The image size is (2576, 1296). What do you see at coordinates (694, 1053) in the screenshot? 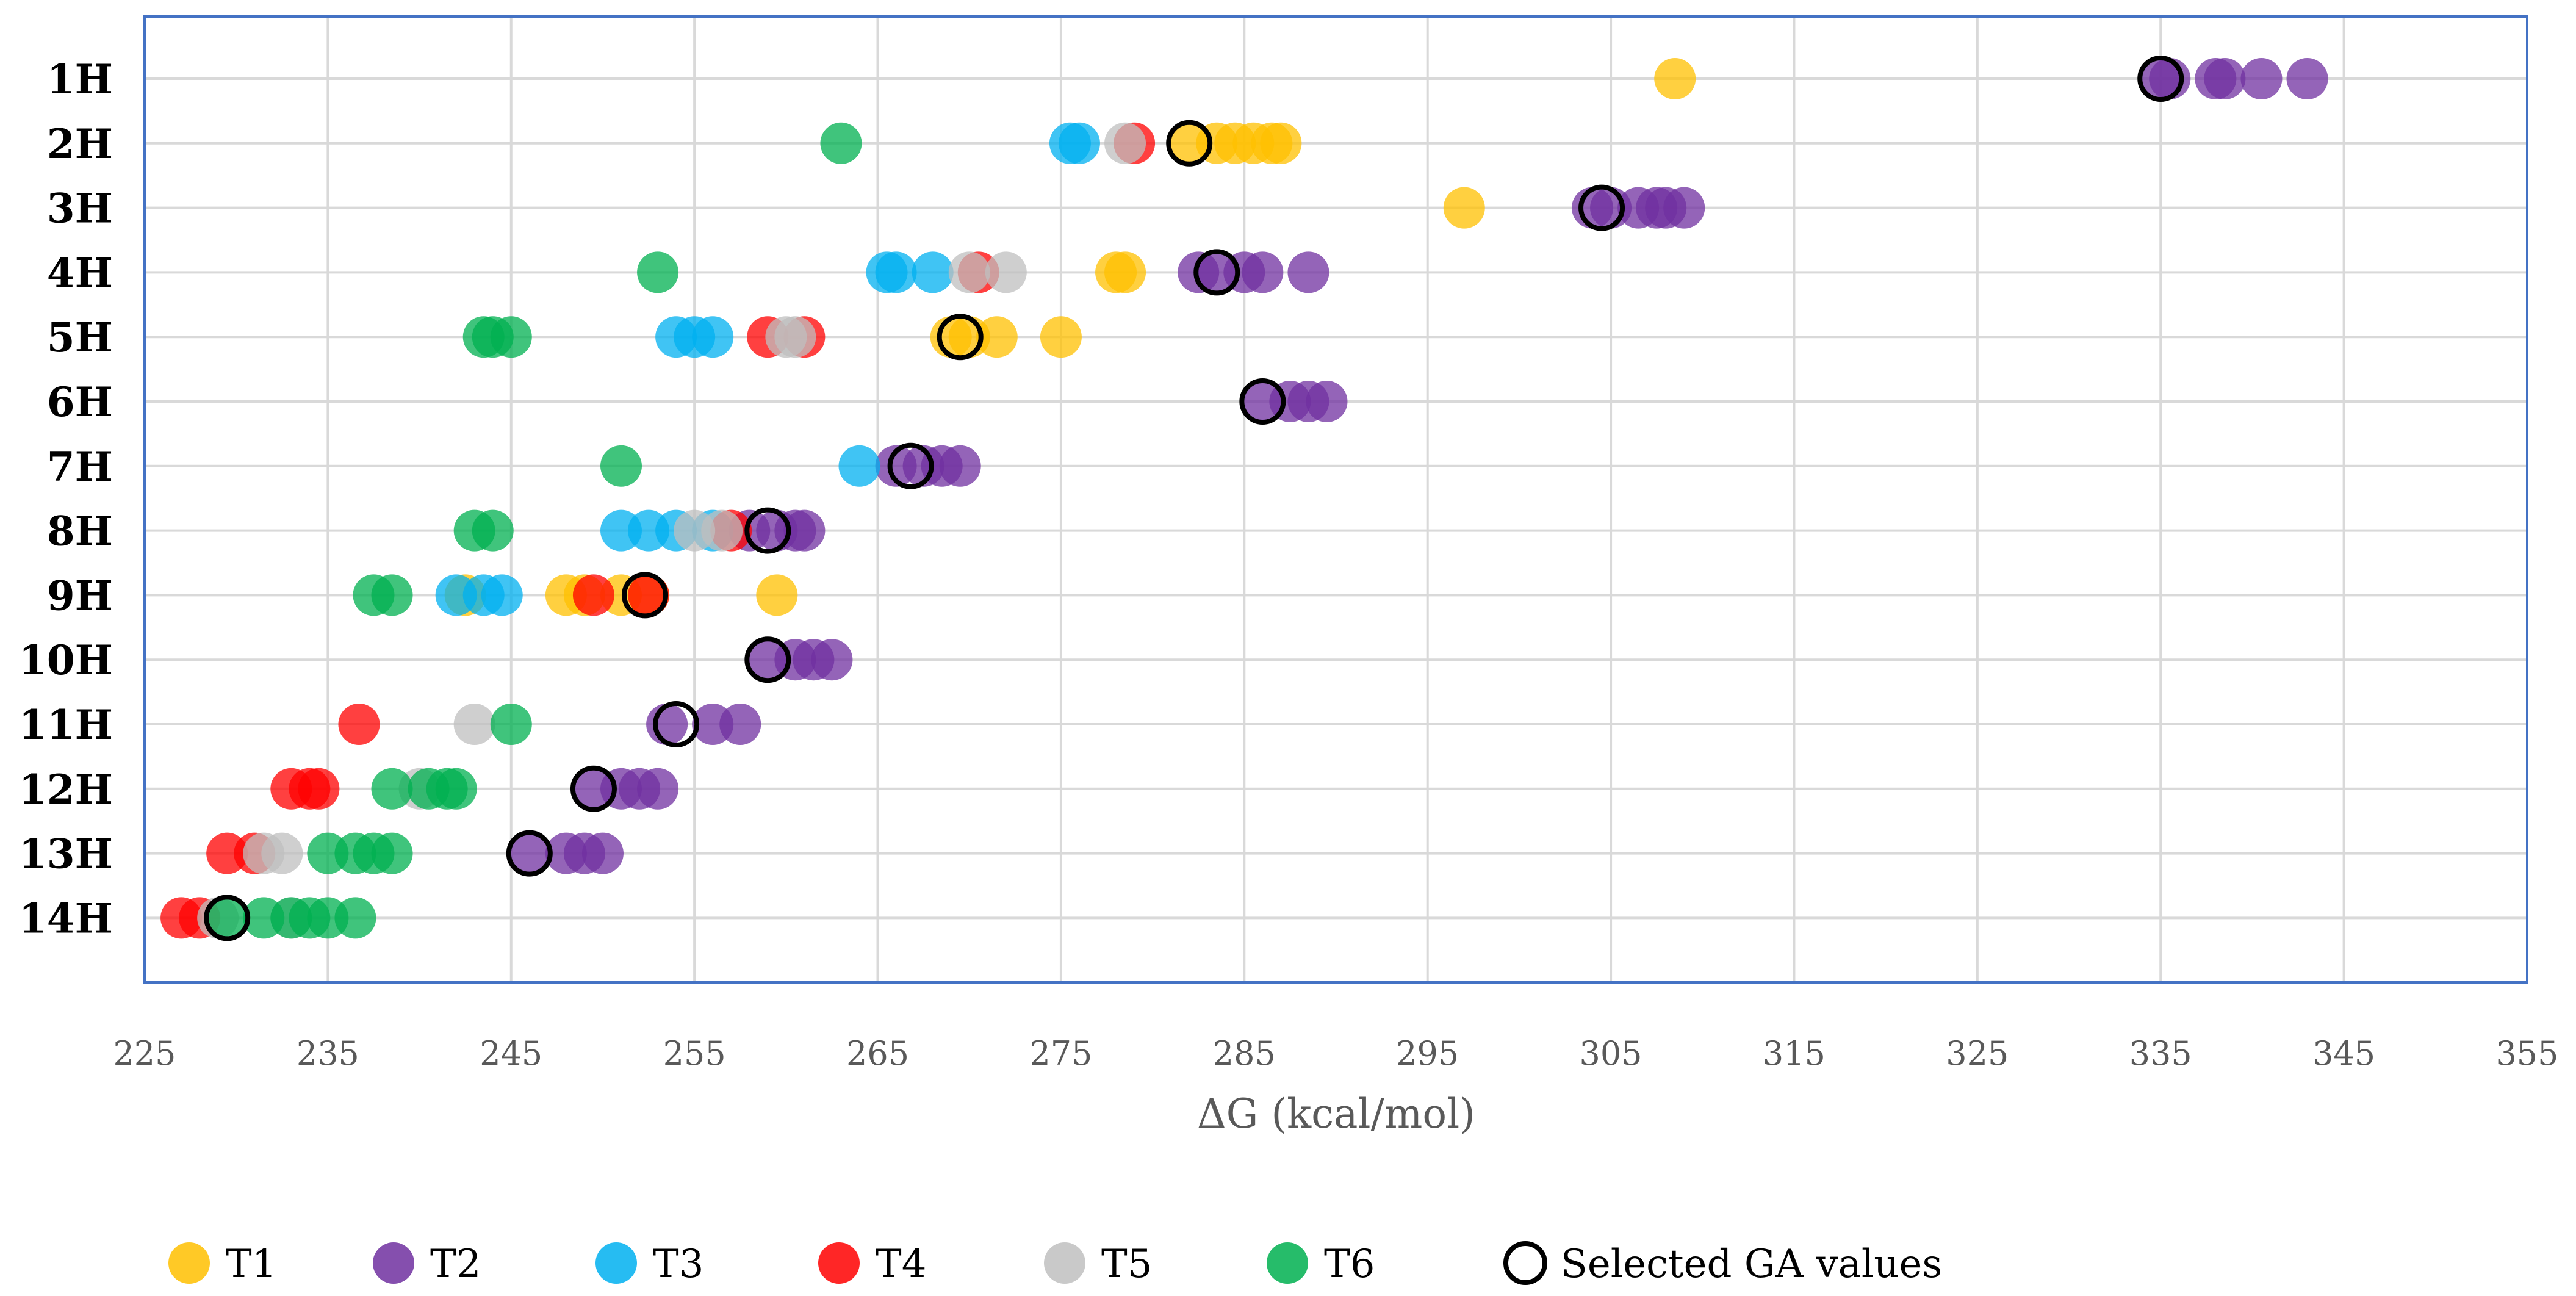
I see `x-tick-label: 255` at bounding box center [694, 1053].